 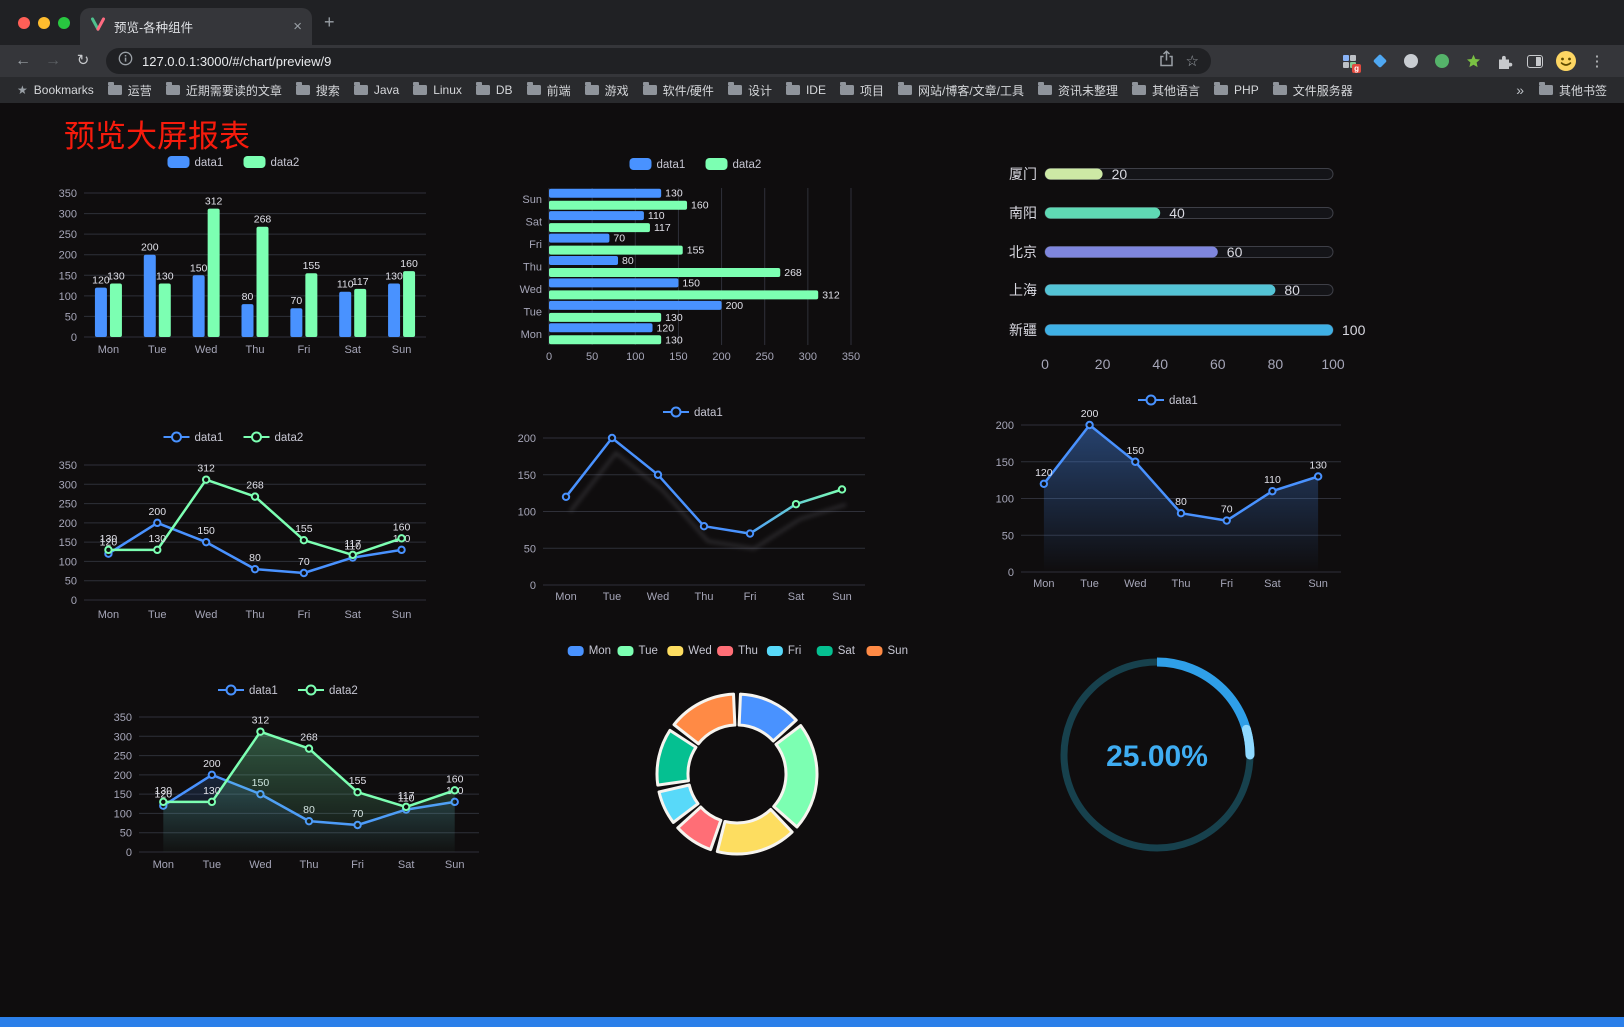 I want to click on profile-avatar, so click(x=1566, y=61).